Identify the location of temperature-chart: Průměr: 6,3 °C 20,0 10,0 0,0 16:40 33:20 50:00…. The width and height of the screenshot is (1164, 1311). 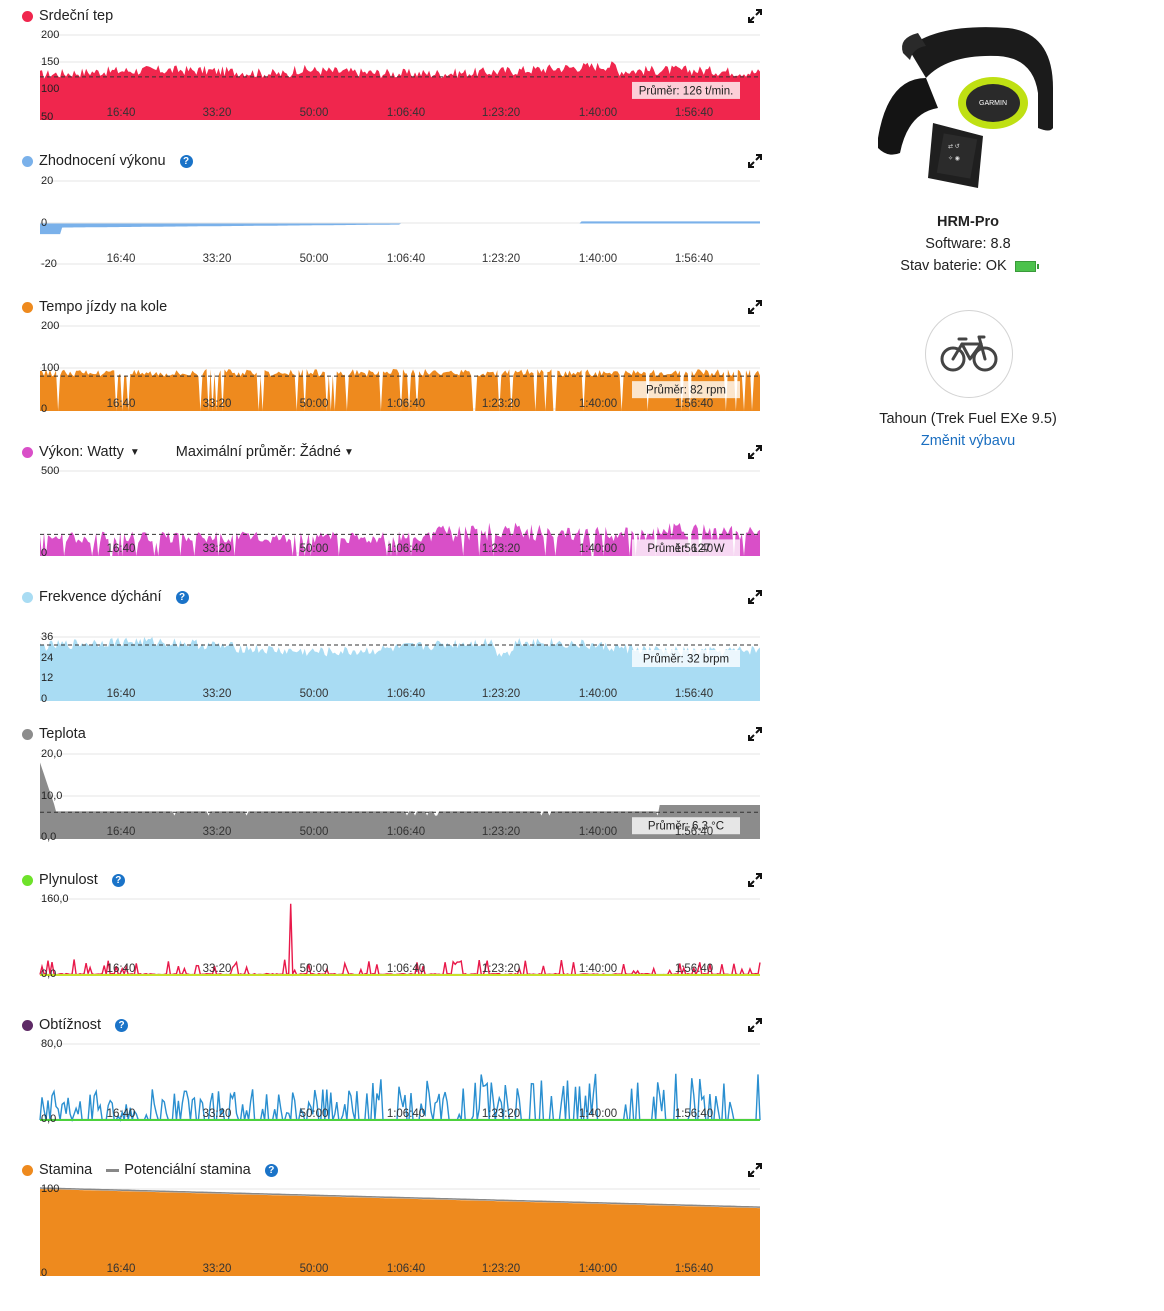
(400, 795).